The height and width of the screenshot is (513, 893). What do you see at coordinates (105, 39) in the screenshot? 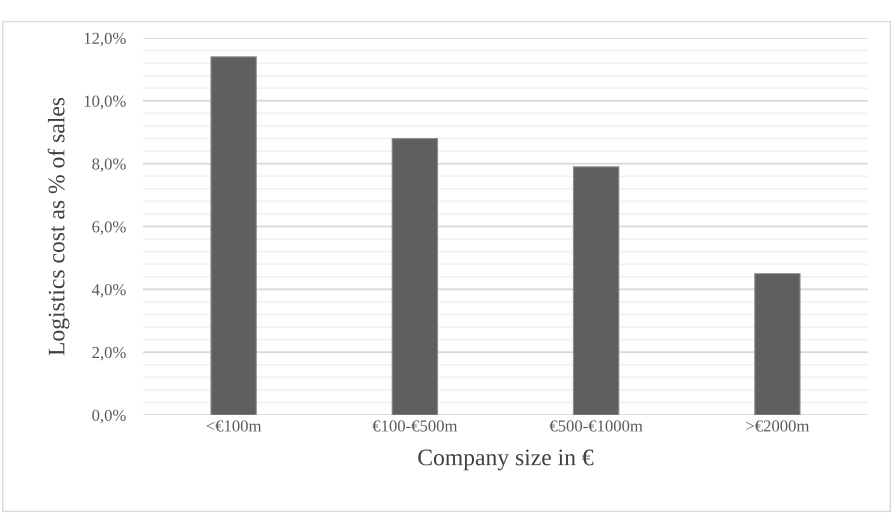
I see `y-tick-label: 12,0%` at bounding box center [105, 39].